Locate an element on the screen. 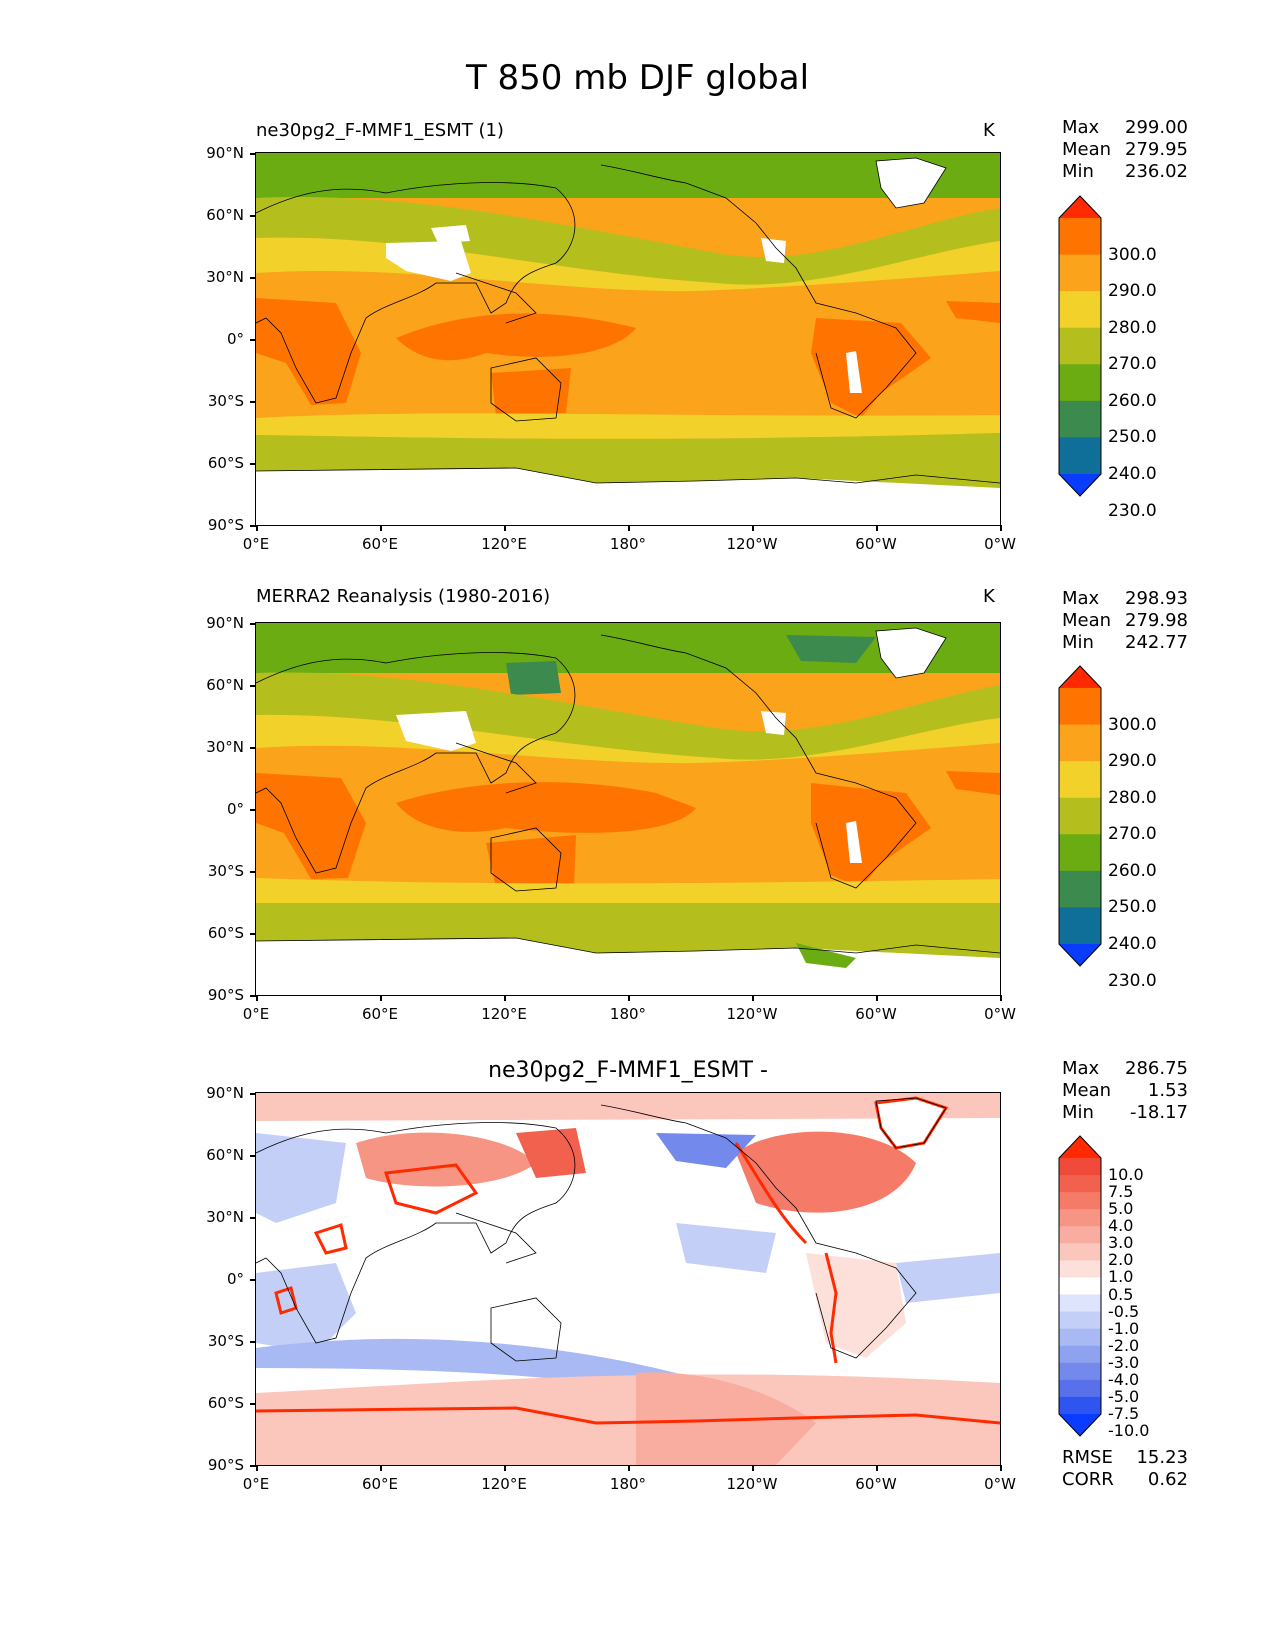 The height and width of the screenshot is (1650, 1275). colorbar-tick-label: 3.0 is located at coordinates (1121, 1243).